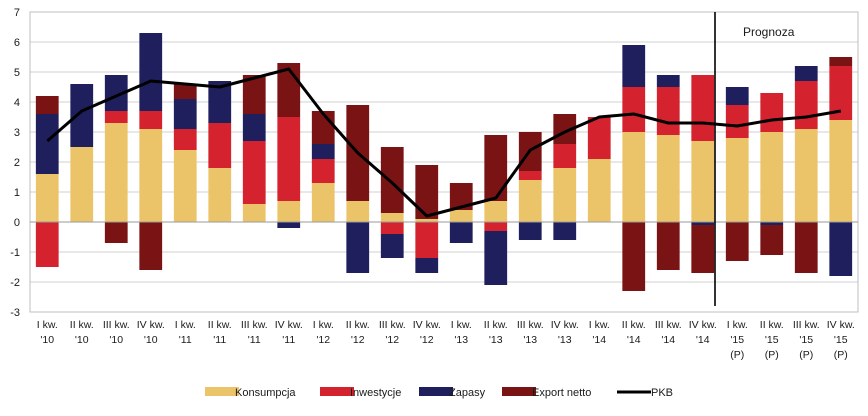 Image resolution: width=868 pixels, height=416 pixels. What do you see at coordinates (17, 73) in the screenshot?
I see `y-tick-label: 5` at bounding box center [17, 73].